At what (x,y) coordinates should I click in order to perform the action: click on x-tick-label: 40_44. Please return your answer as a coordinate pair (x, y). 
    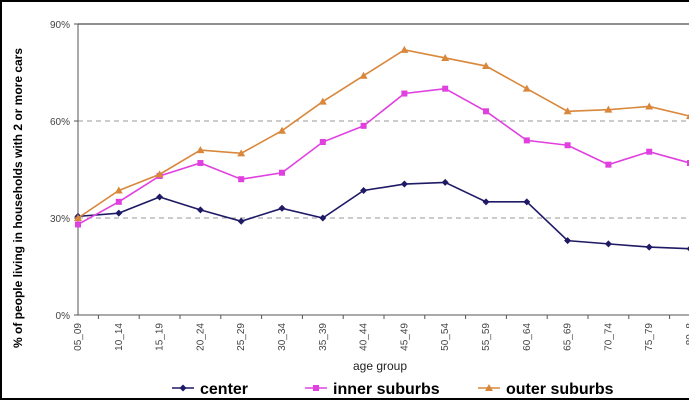
    Looking at the image, I should click on (364, 337).